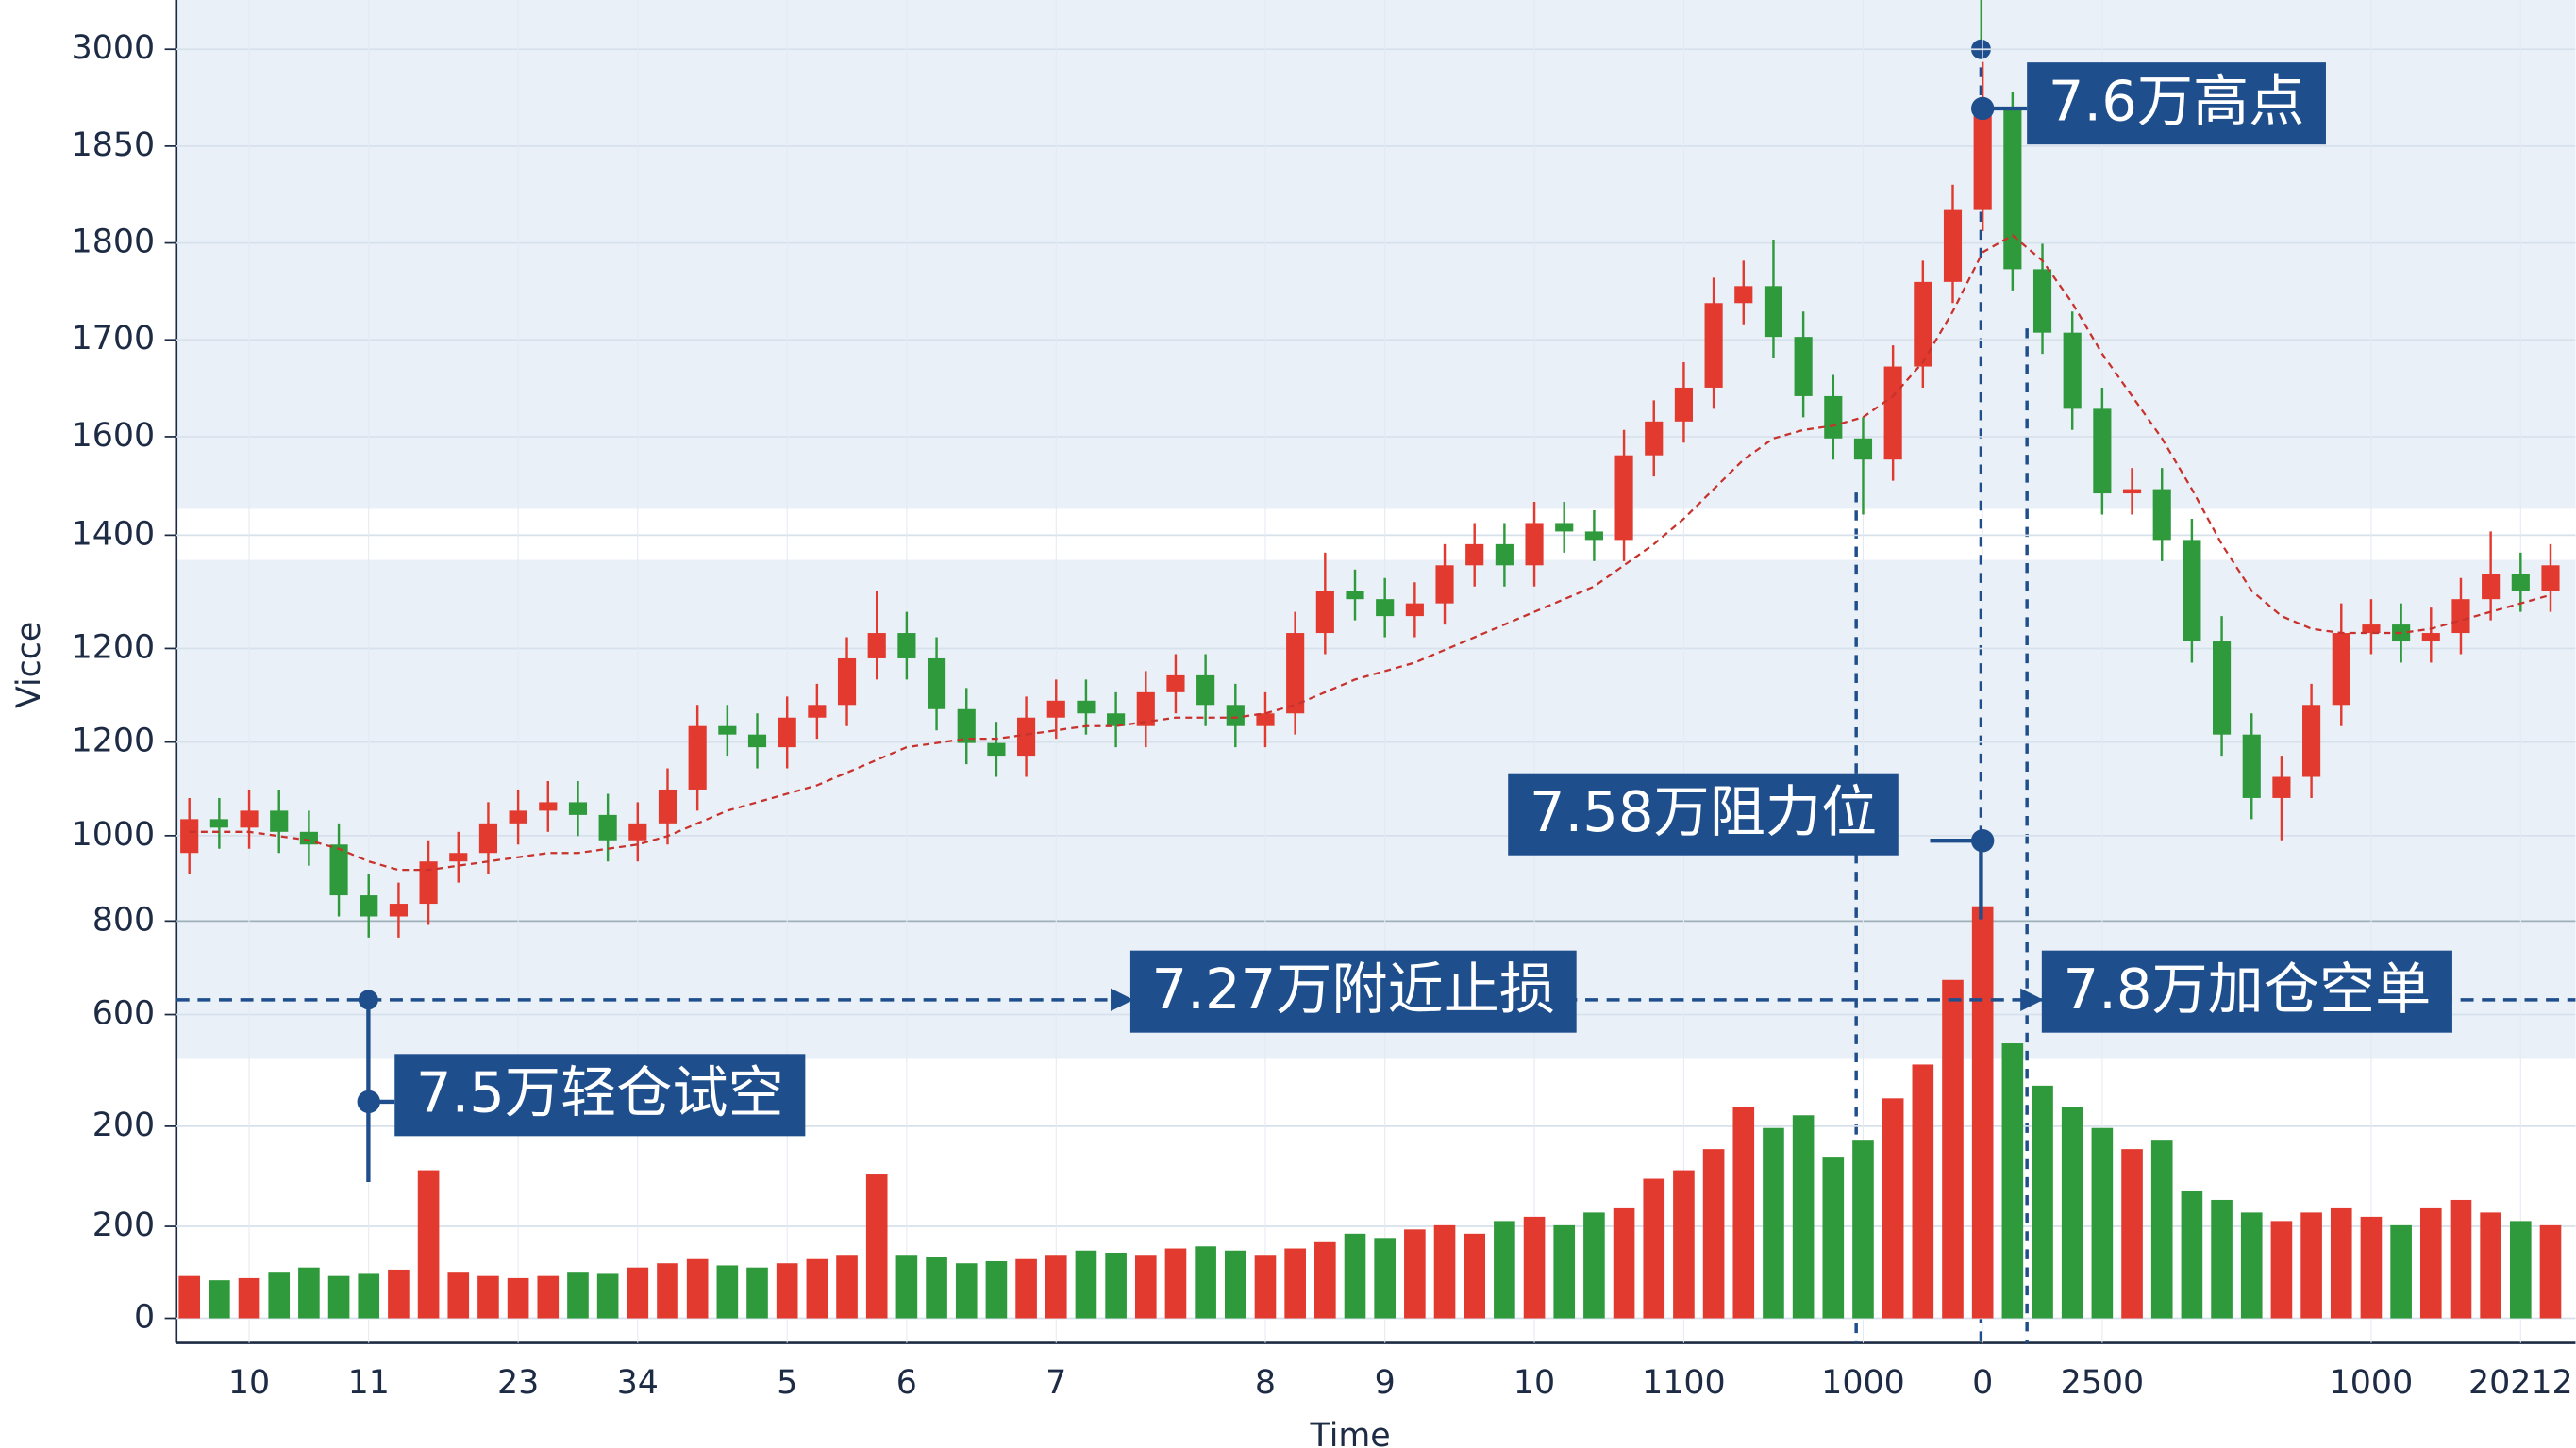 The height and width of the screenshot is (1448, 2576). I want to click on x-tick-label: 2500, so click(2103, 1383).